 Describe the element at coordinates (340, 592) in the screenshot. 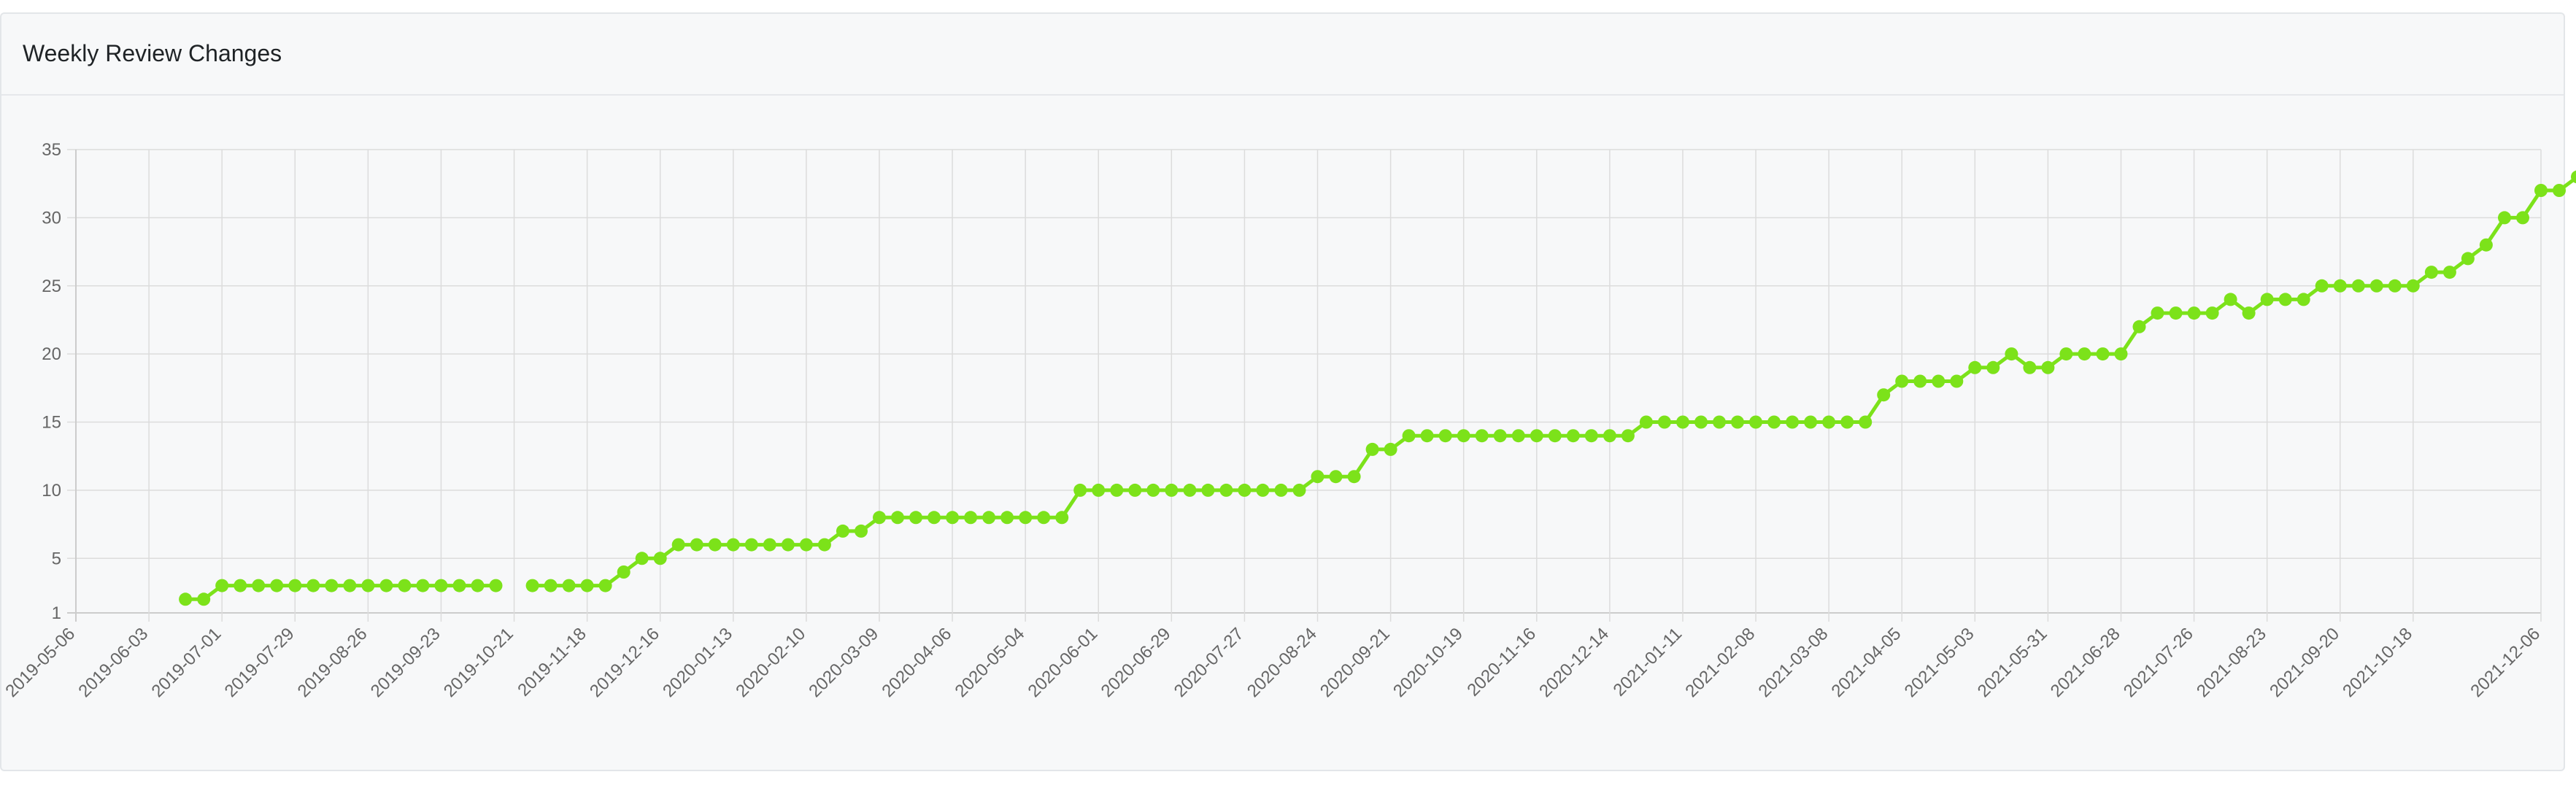

I see `series-line` at that location.